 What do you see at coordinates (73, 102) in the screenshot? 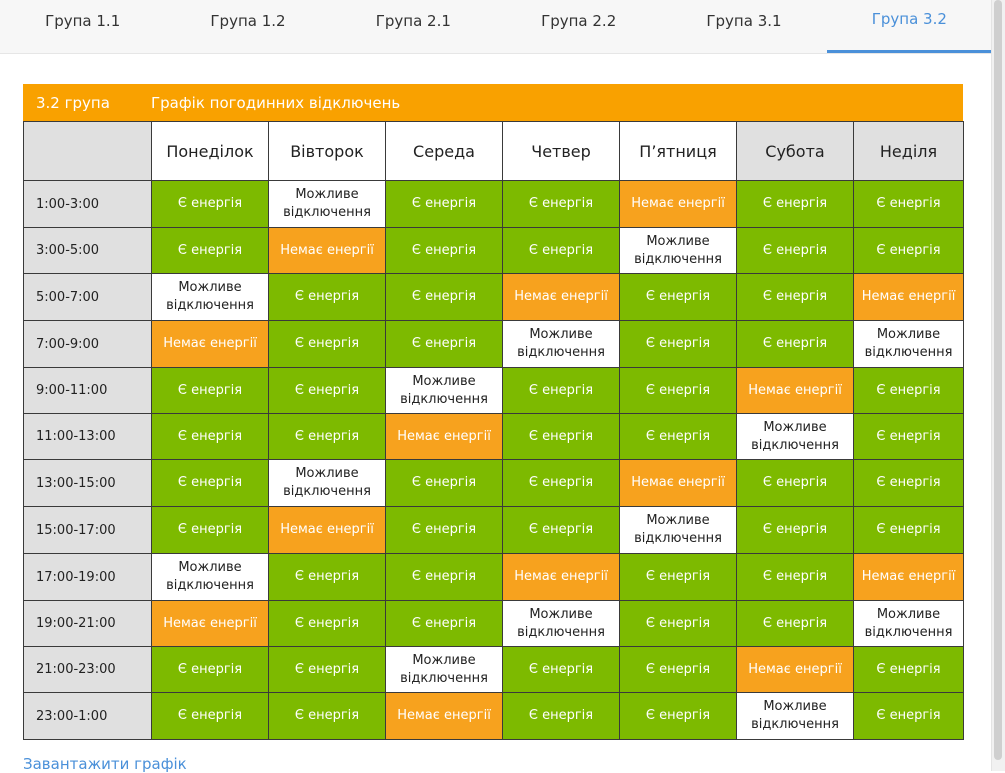
I see `group-label: 3.2 група` at bounding box center [73, 102].